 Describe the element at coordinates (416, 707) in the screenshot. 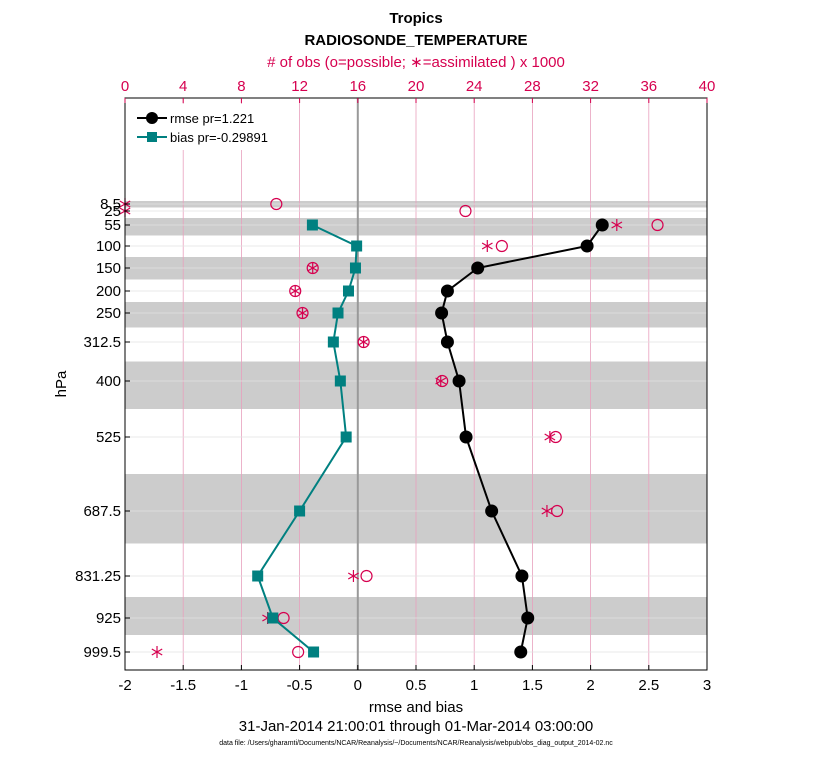

I see `x-axis-label: rmse and bias` at that location.